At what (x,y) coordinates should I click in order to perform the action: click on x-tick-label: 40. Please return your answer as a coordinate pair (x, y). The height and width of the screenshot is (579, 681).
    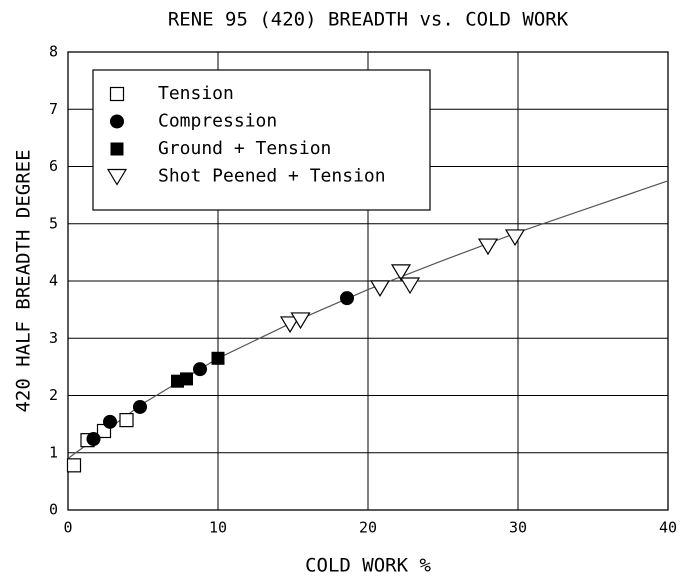
    Looking at the image, I should click on (668, 528).